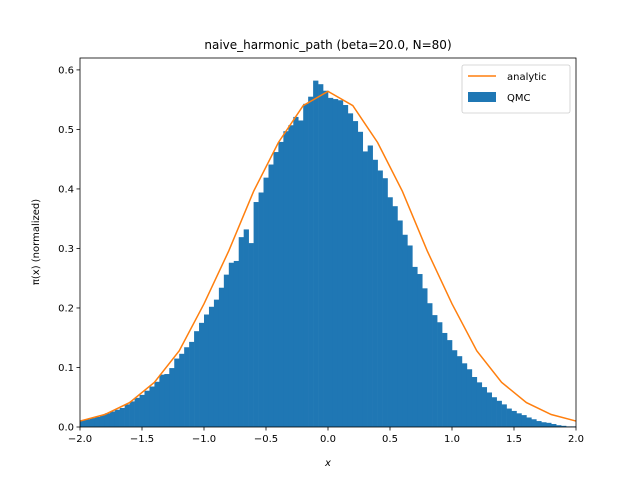  I want to click on y-tick-label: 0.6, so click(66, 70).